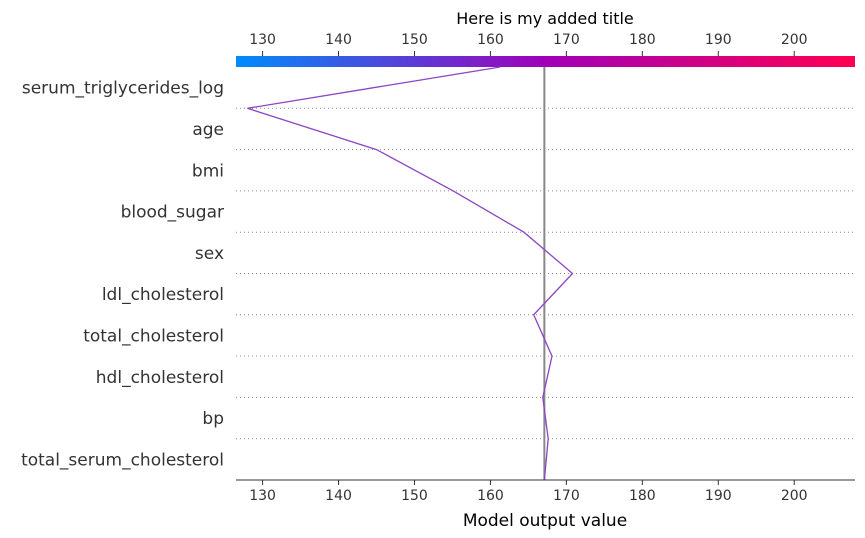 This screenshot has height=538, width=865. What do you see at coordinates (209, 254) in the screenshot?
I see `feature-label: sex` at bounding box center [209, 254].